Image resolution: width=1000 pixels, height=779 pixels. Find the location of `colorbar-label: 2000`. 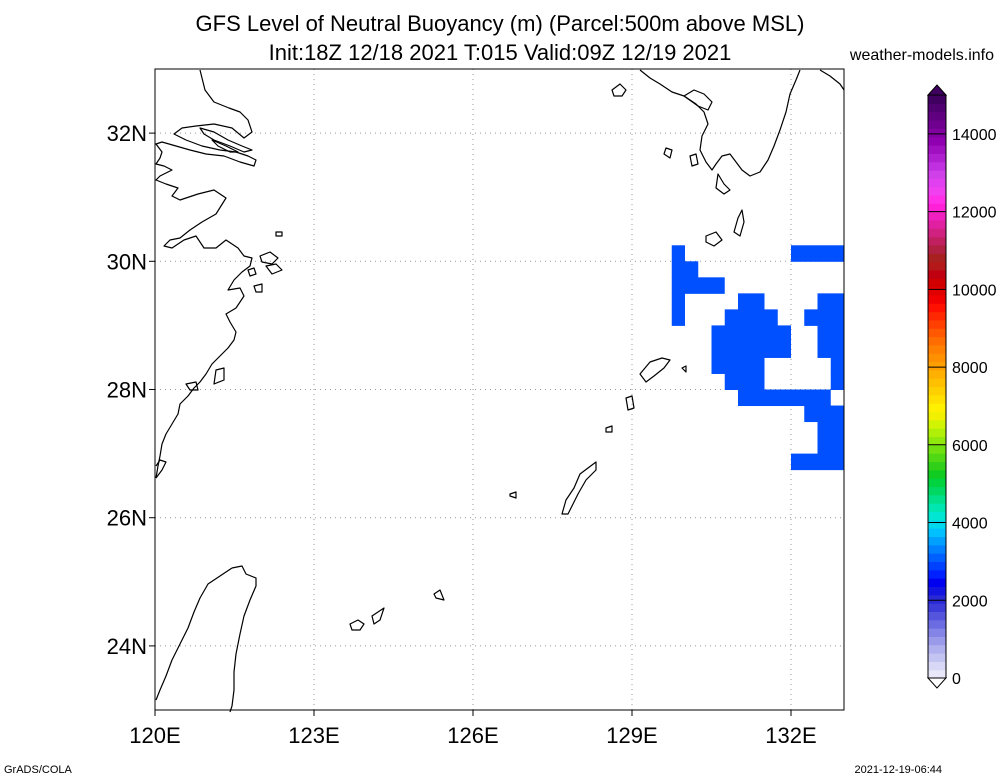

colorbar-label: 2000 is located at coordinates (970, 601).